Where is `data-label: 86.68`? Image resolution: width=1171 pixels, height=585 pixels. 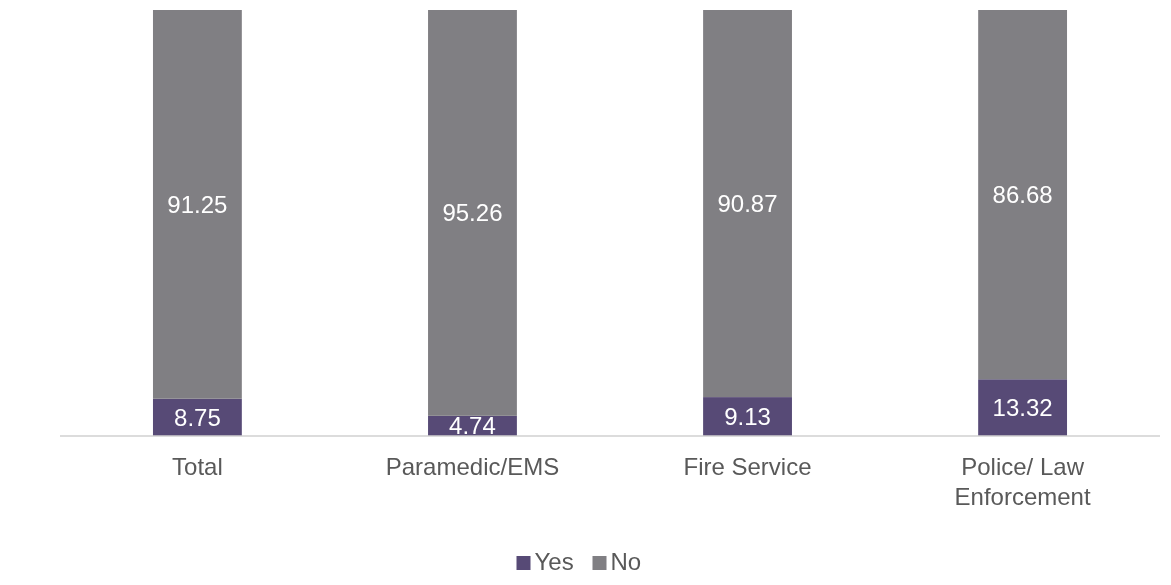 data-label: 86.68 is located at coordinates (1022, 195).